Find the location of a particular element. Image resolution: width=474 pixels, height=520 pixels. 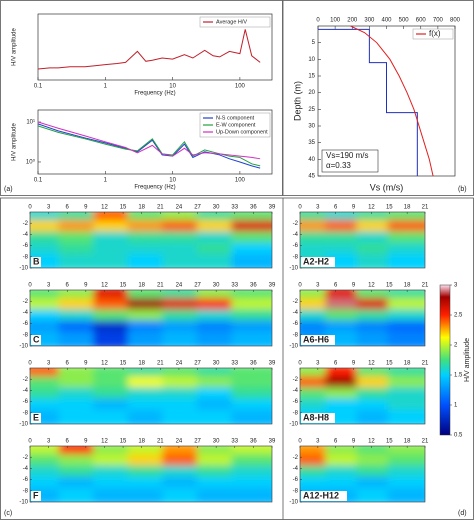

legend-label: E-W component is located at coordinates (236, 125).